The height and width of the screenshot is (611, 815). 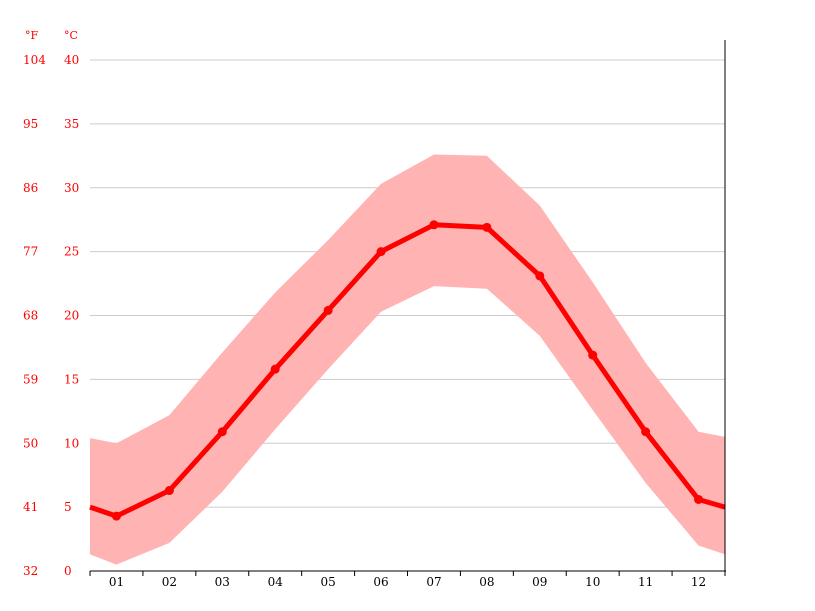 What do you see at coordinates (71, 35) in the screenshot?
I see `celsius-unit-label: °C` at bounding box center [71, 35].